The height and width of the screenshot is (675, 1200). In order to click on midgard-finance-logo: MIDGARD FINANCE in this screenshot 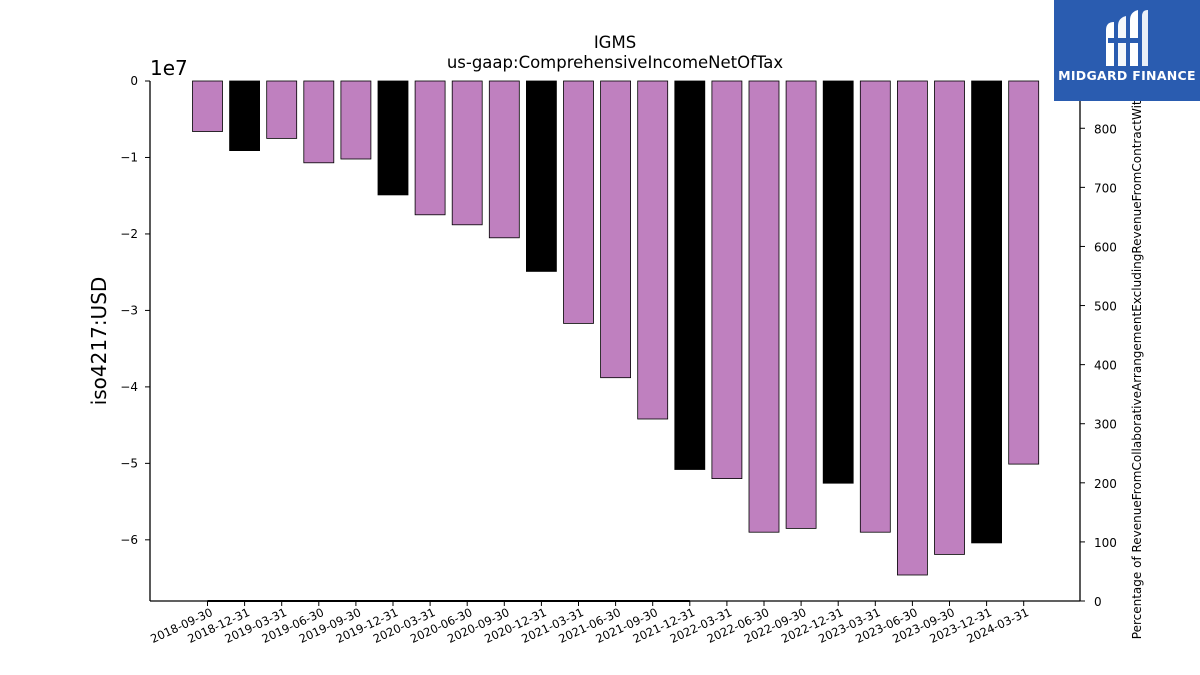, I will do `click(1127, 50)`.